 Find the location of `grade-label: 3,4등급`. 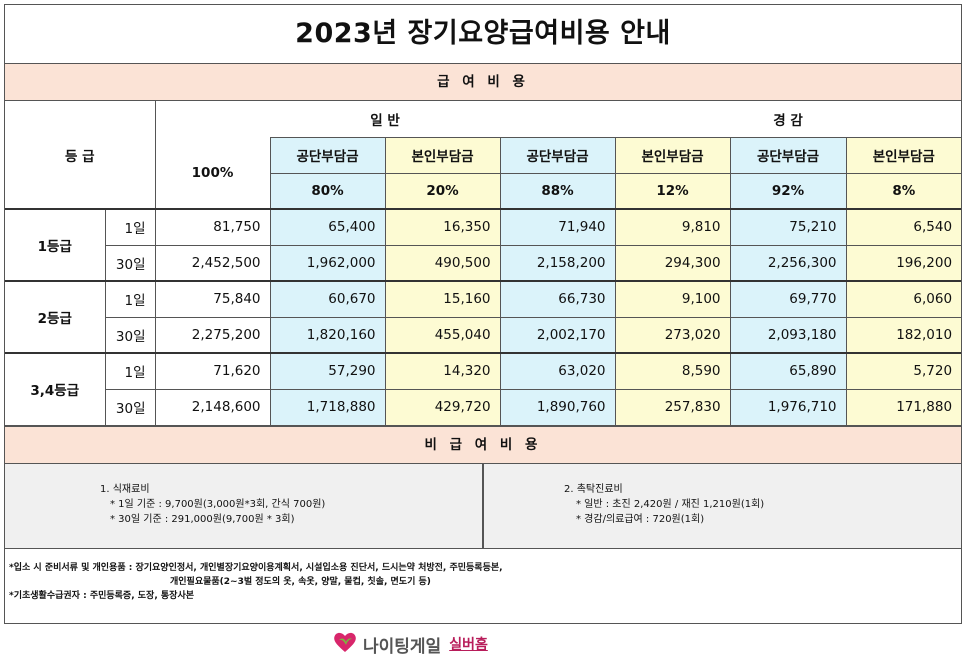

grade-label: 3,4등급 is located at coordinates (55, 389).